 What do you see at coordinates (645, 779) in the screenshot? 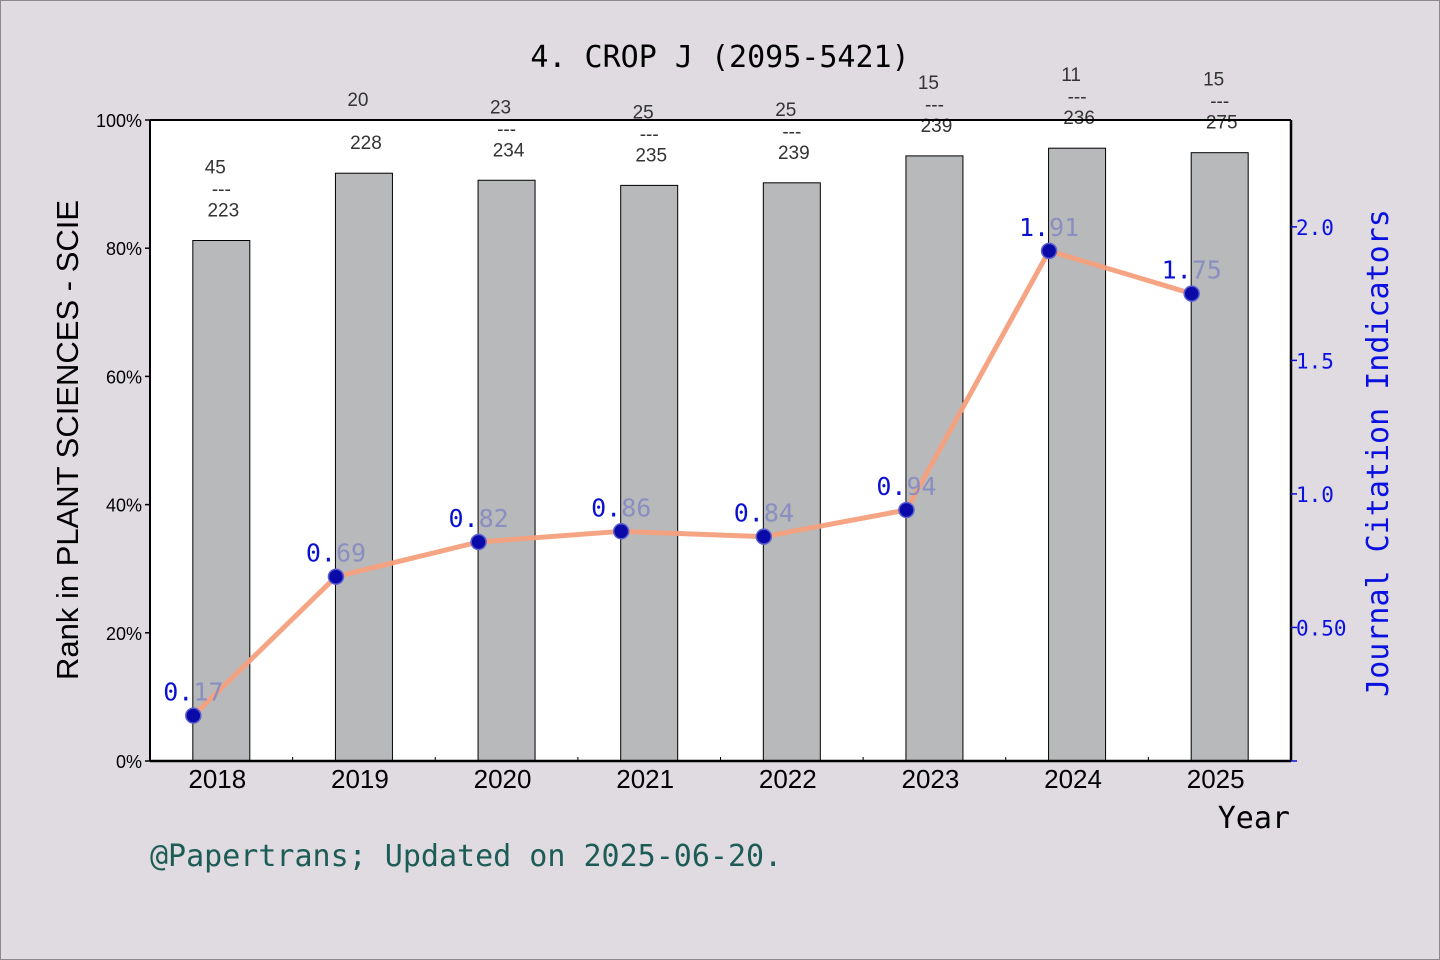
I see `x-tick-label: 2021` at bounding box center [645, 779].